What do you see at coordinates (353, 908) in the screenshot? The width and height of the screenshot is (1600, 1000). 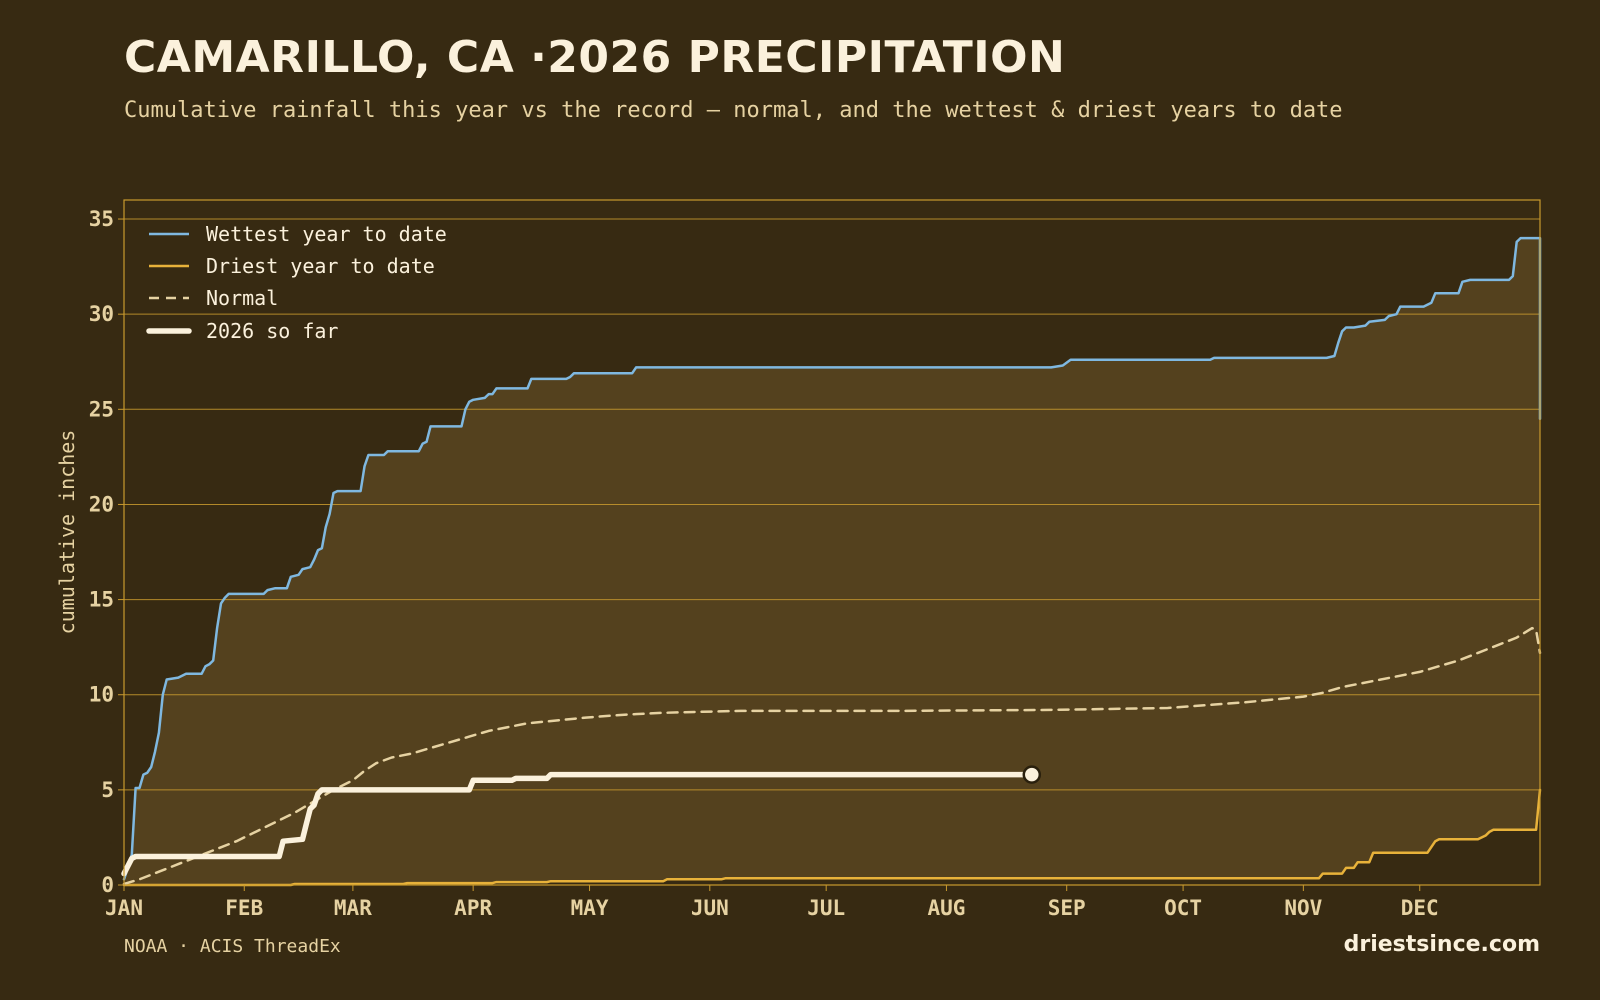 I see `x-tick-label: MAR` at bounding box center [353, 908].